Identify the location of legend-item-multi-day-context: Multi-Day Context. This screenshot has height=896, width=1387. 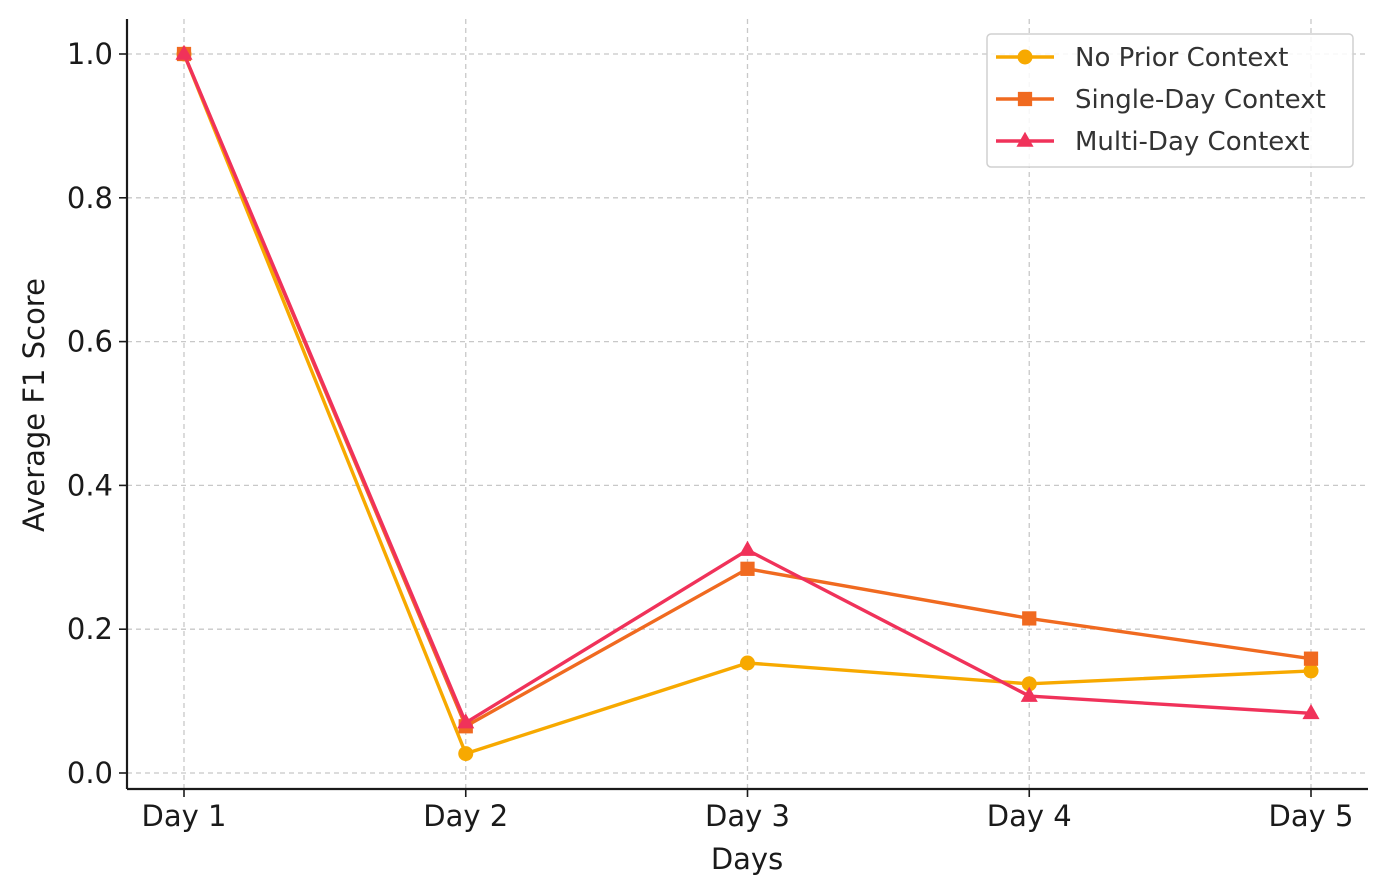
(1152, 142).